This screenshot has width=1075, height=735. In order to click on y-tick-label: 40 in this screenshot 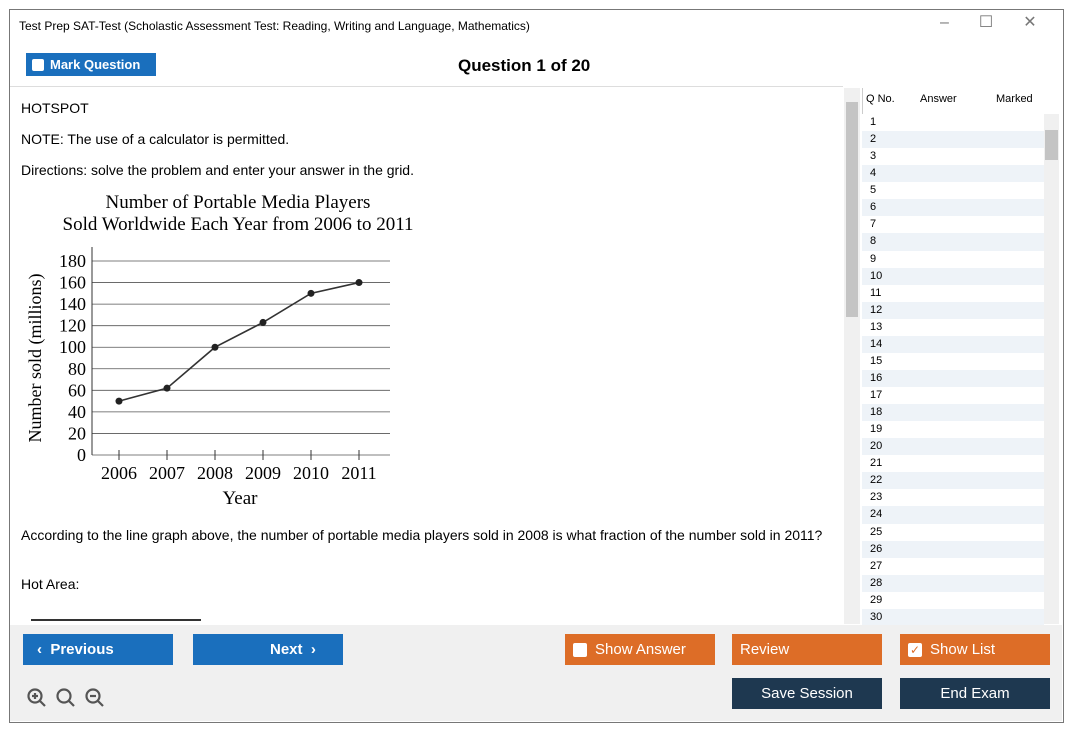, I will do `click(77, 412)`.